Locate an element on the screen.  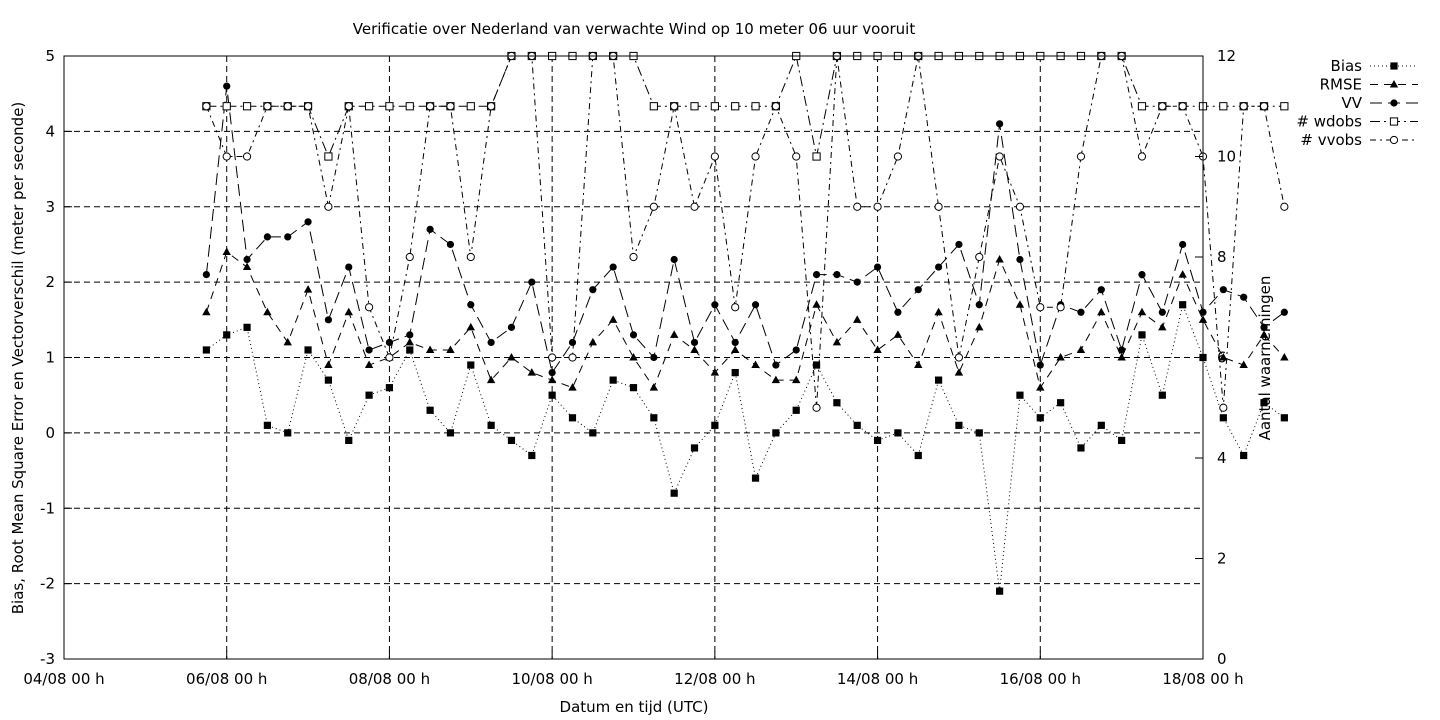
x-tick-label: 18/08 00 h is located at coordinates (1202, 679).